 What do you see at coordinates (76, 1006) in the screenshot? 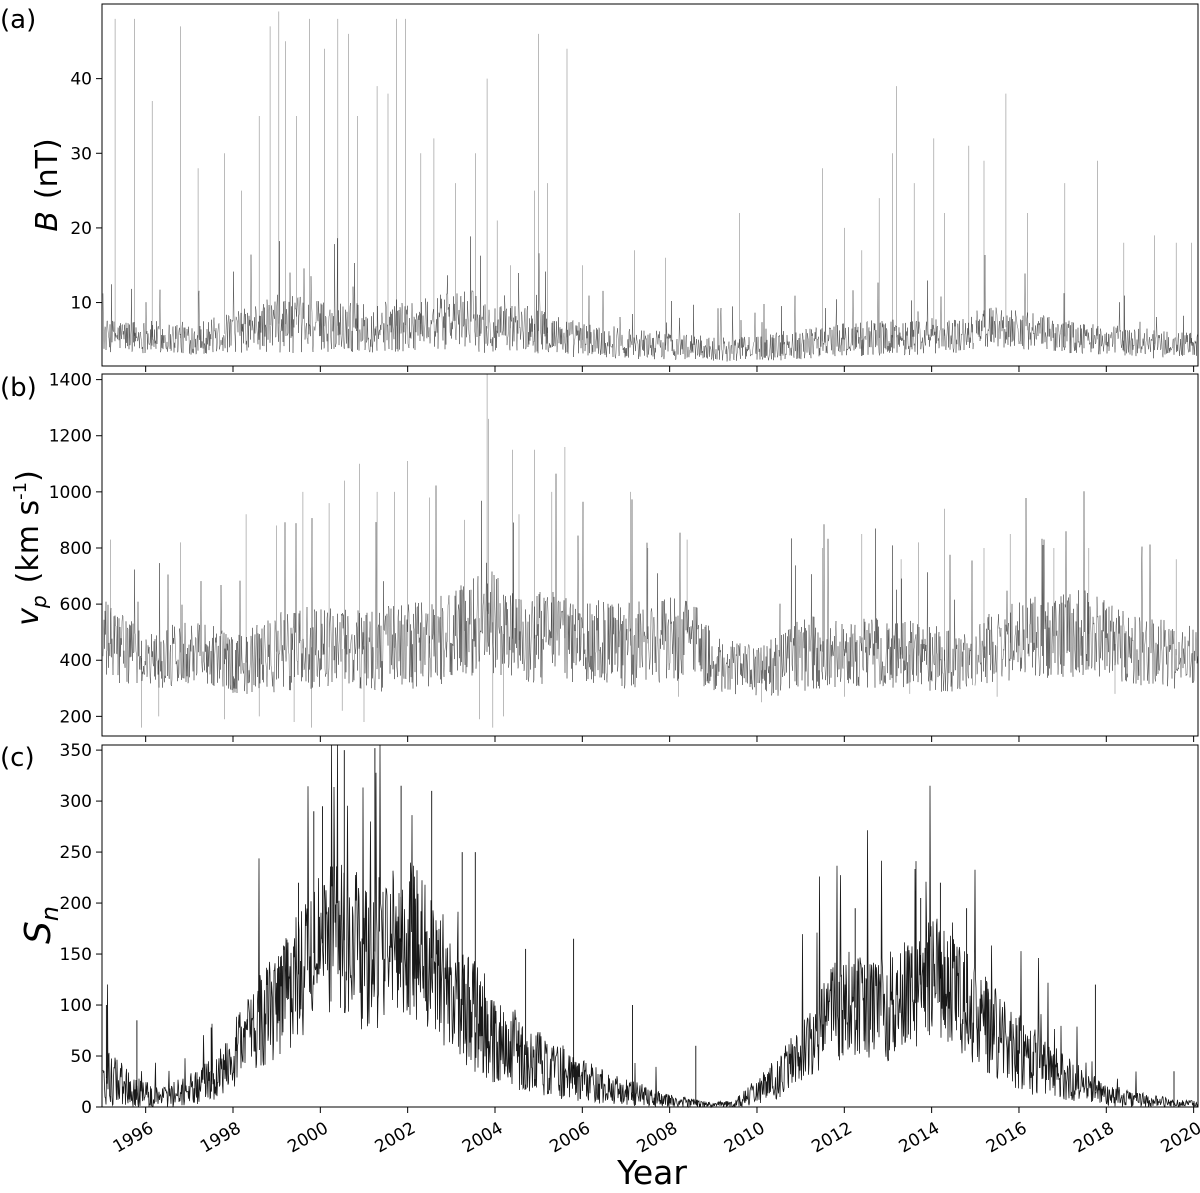
I see `panel-c-ytick-label: 100` at bounding box center [76, 1006].